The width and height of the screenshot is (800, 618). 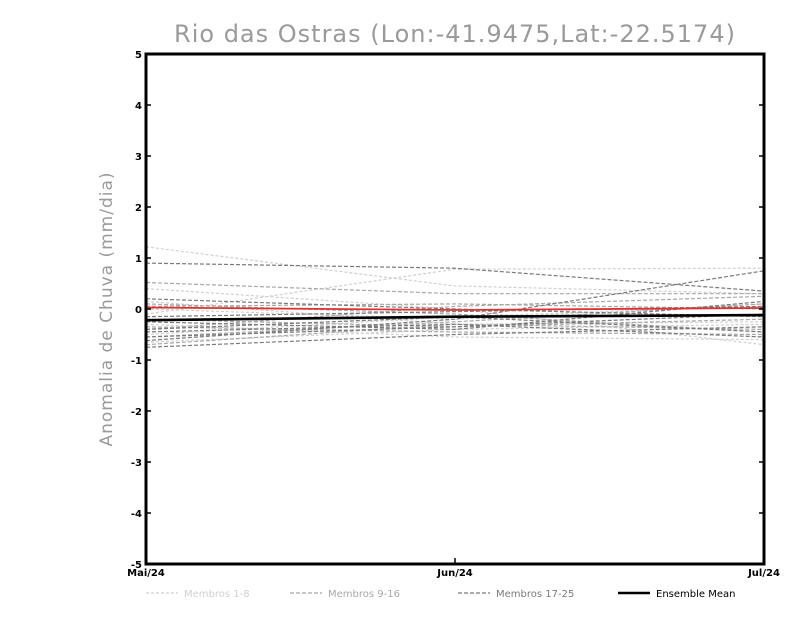 I want to click on y-tick-label: 5, so click(x=138, y=55).